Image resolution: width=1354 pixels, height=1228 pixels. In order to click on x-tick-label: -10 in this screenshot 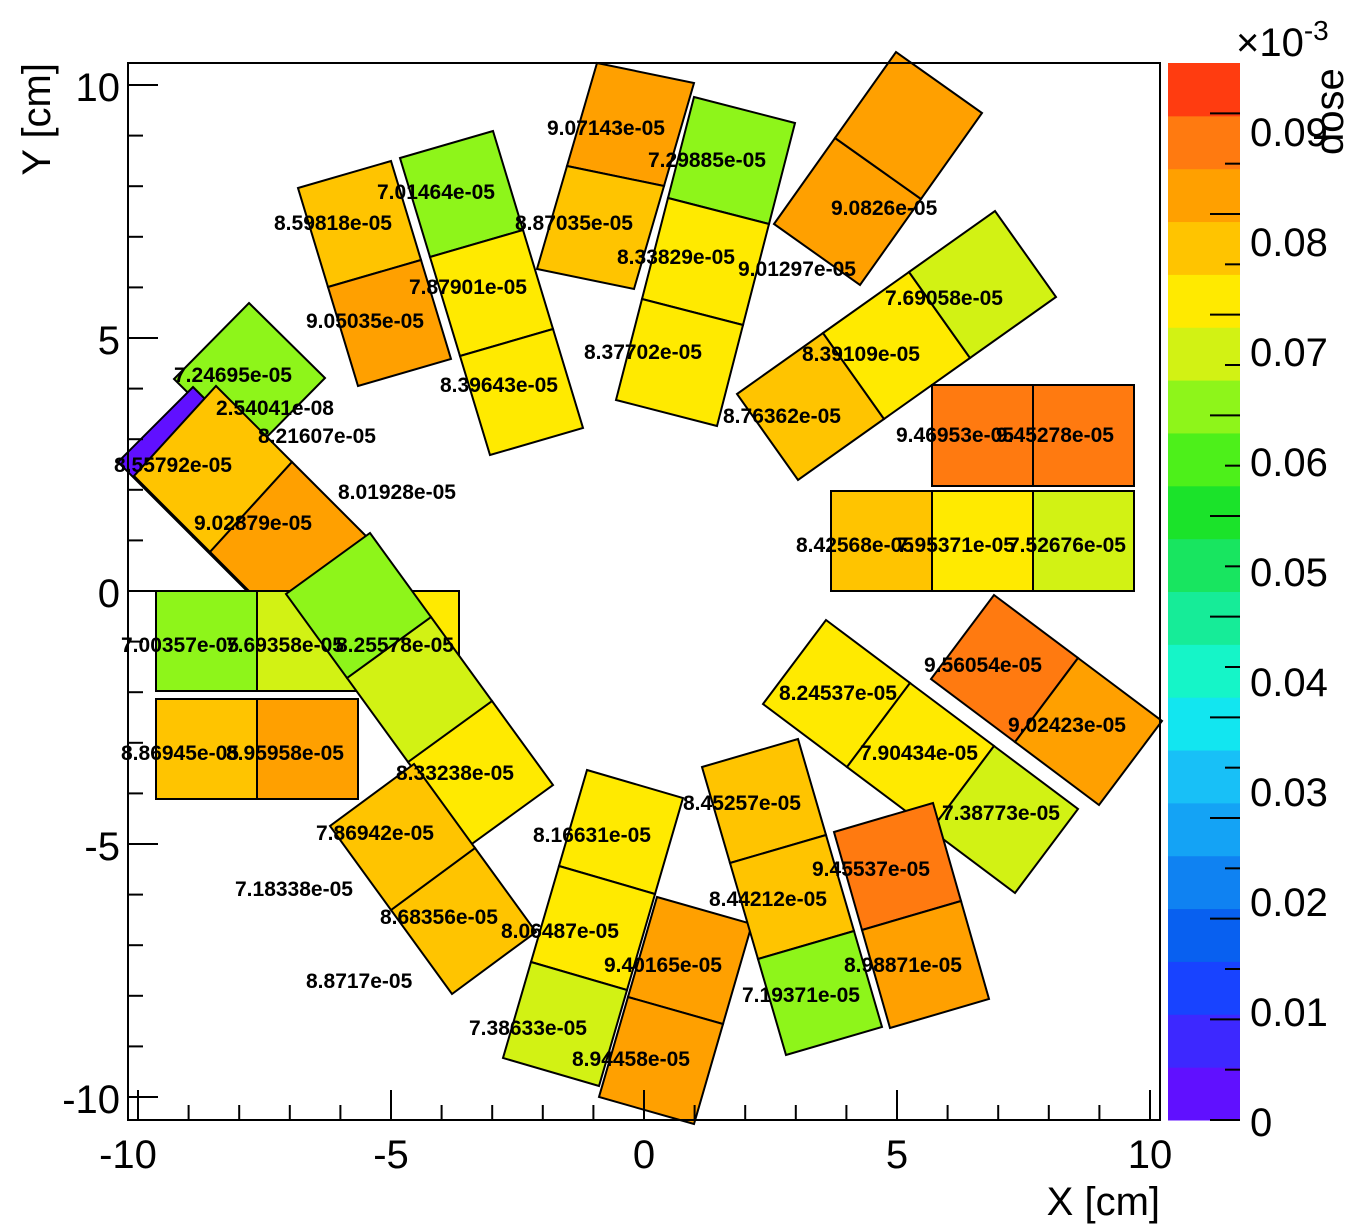, I will do `click(128, 1155)`.